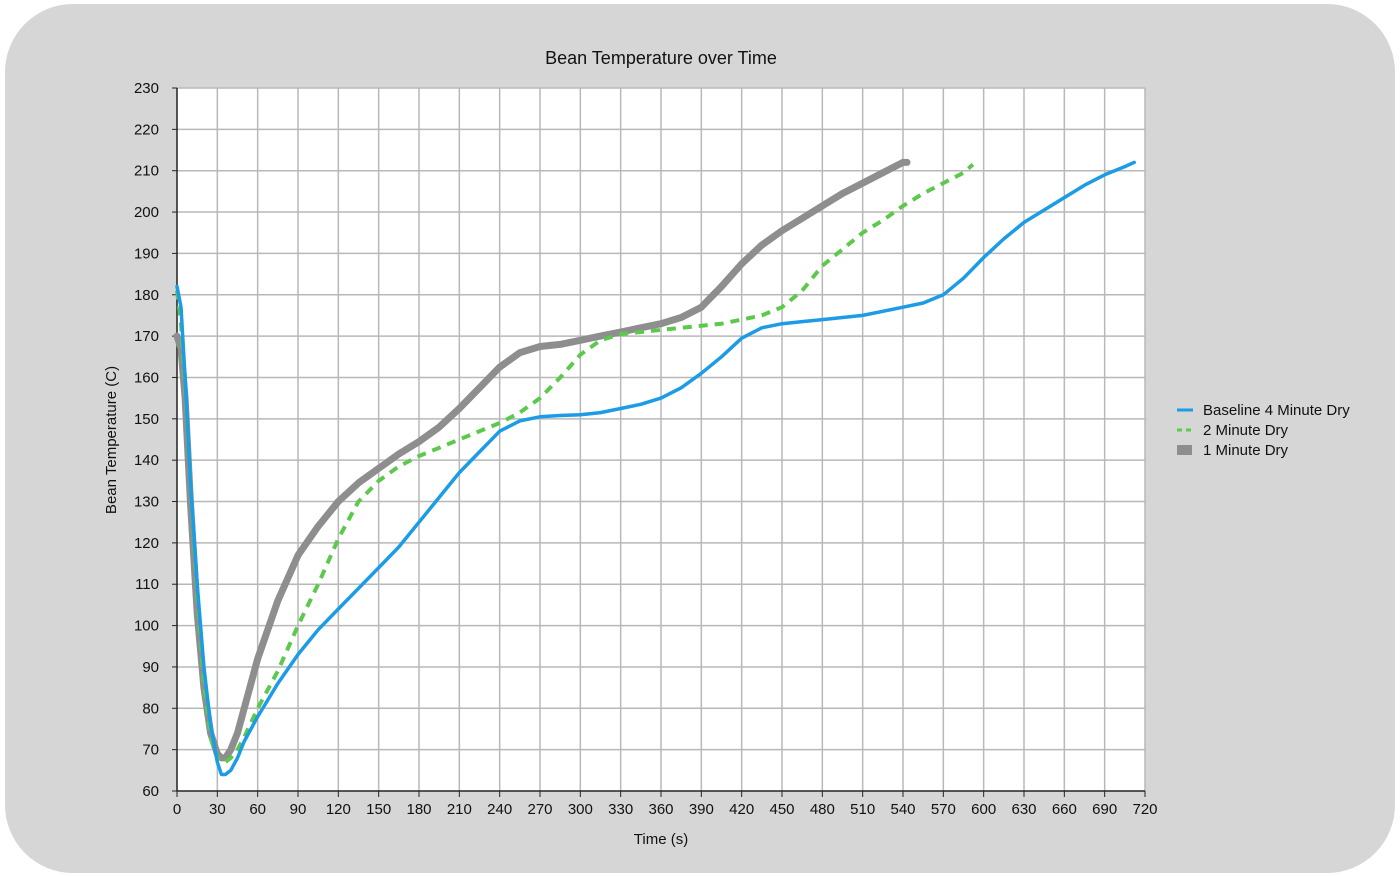 The width and height of the screenshot is (1400, 877). What do you see at coordinates (459, 809) in the screenshot?
I see `x-tick-label: 210` at bounding box center [459, 809].